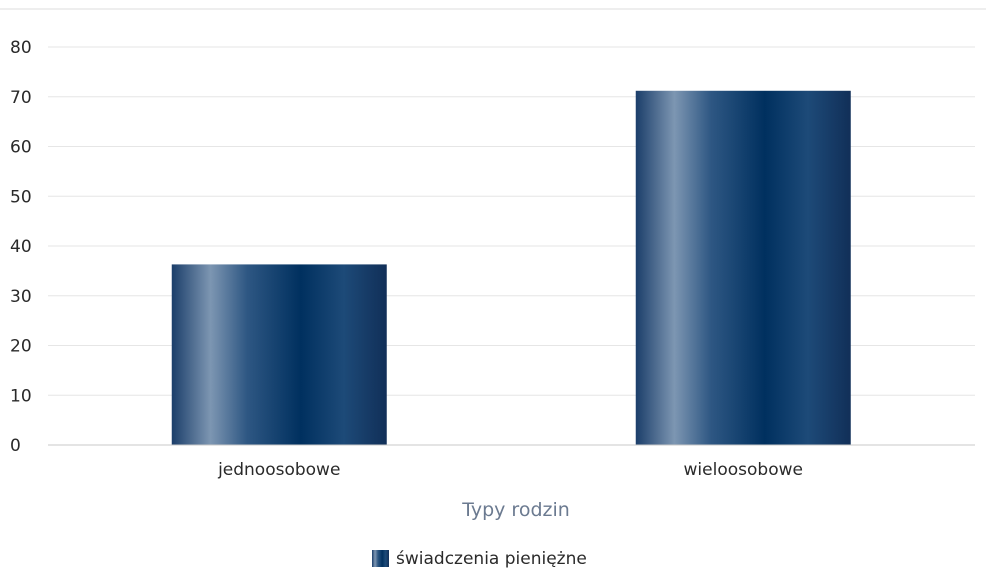 The width and height of the screenshot is (986, 571). Describe the element at coordinates (493, 9) in the screenshot. I see `top-strip` at that location.